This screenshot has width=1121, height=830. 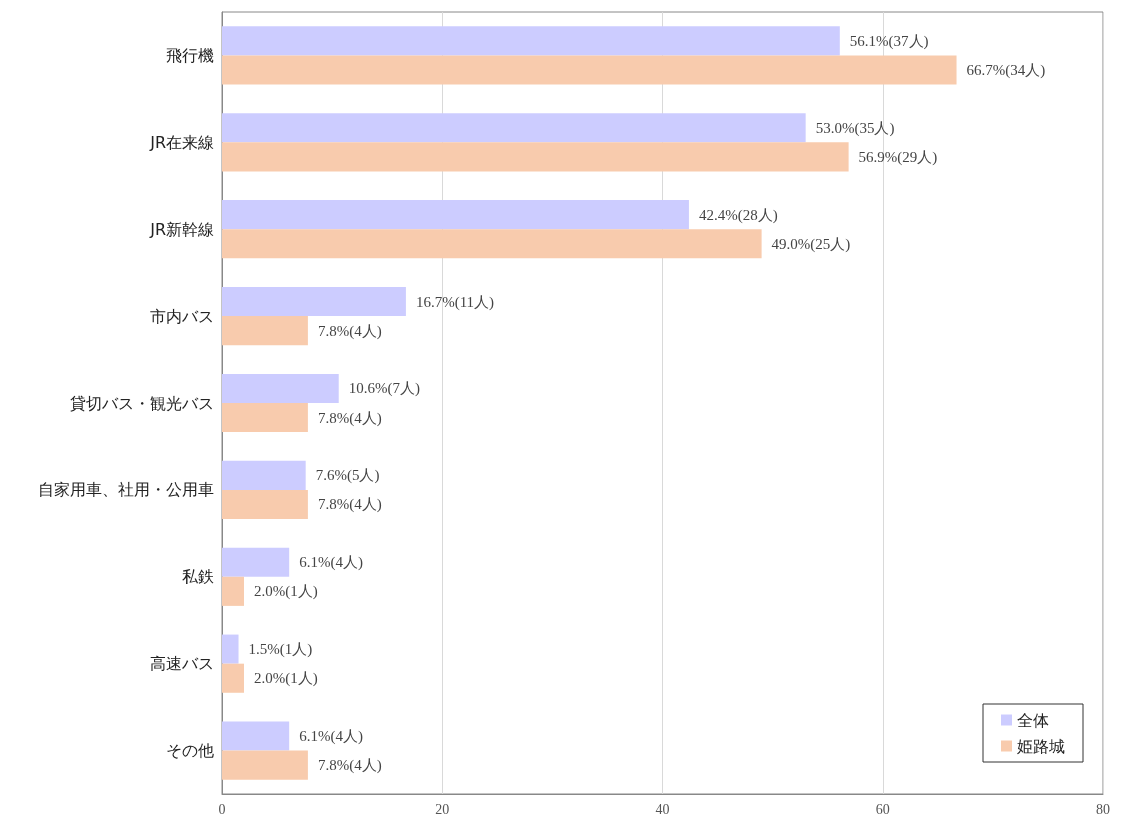 I want to click on data-label: 56.9%(29人), so click(x=898, y=157).